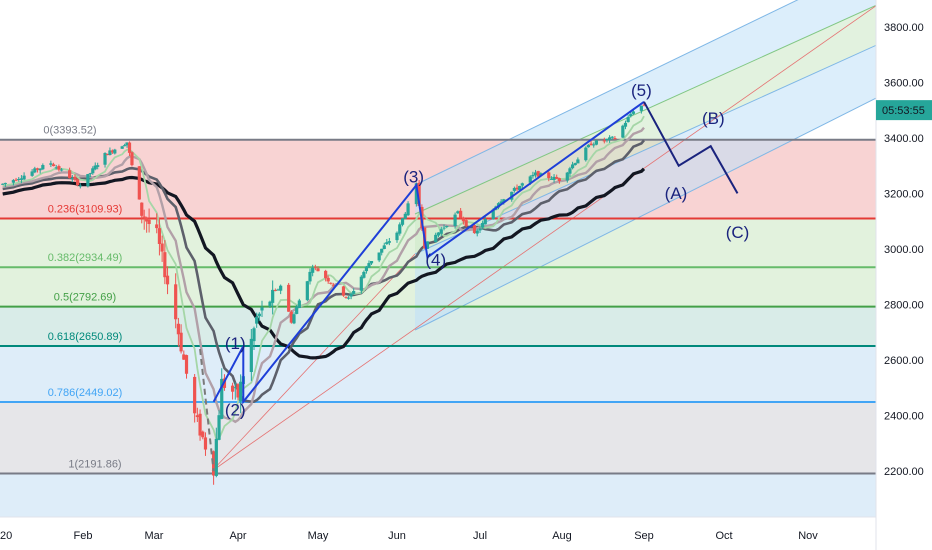  What do you see at coordinates (85, 298) in the screenshot?
I see `fib-level-label: 0.5(2792.69)` at bounding box center [85, 298].